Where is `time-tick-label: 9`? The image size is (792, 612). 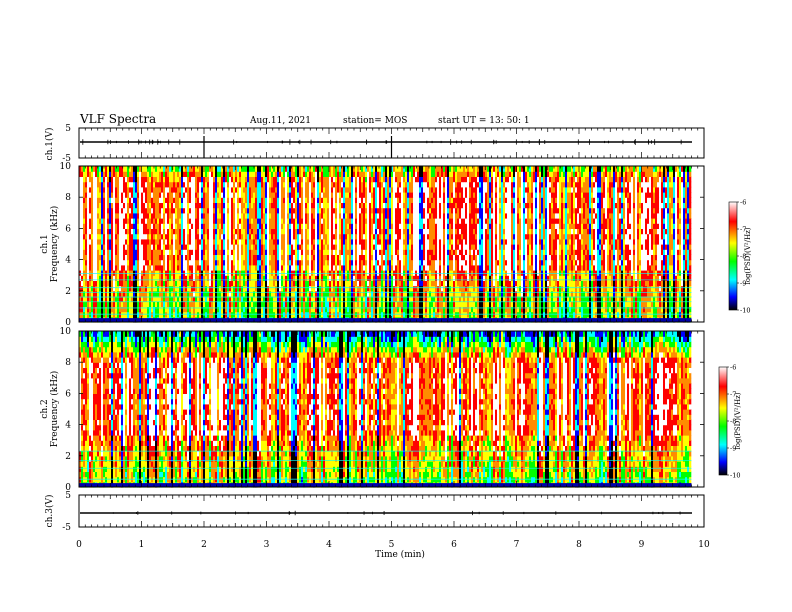 time-tick-label: 9 is located at coordinates (642, 545).